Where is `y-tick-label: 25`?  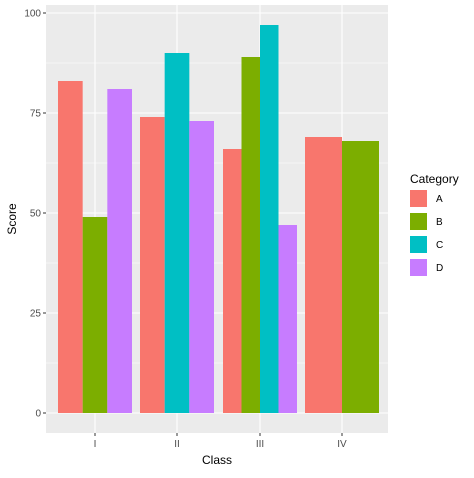
y-tick-label: 25 is located at coordinates (36, 314).